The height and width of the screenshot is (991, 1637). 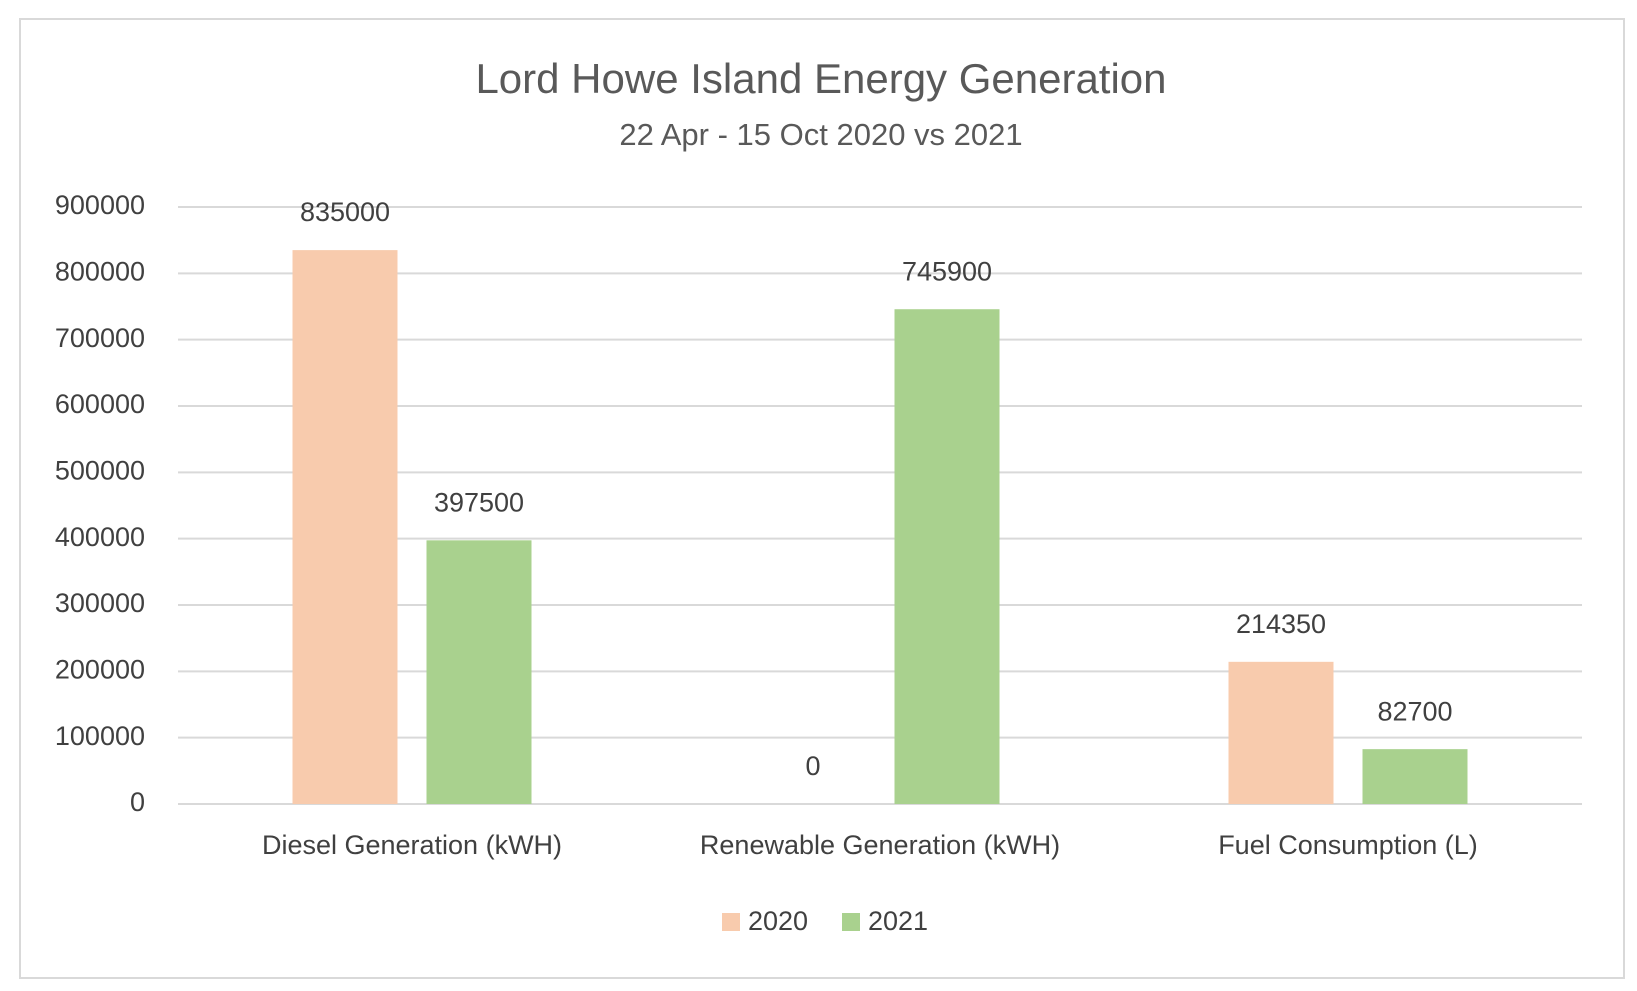 I want to click on y-tick-label: 900000, so click(x=100, y=205).